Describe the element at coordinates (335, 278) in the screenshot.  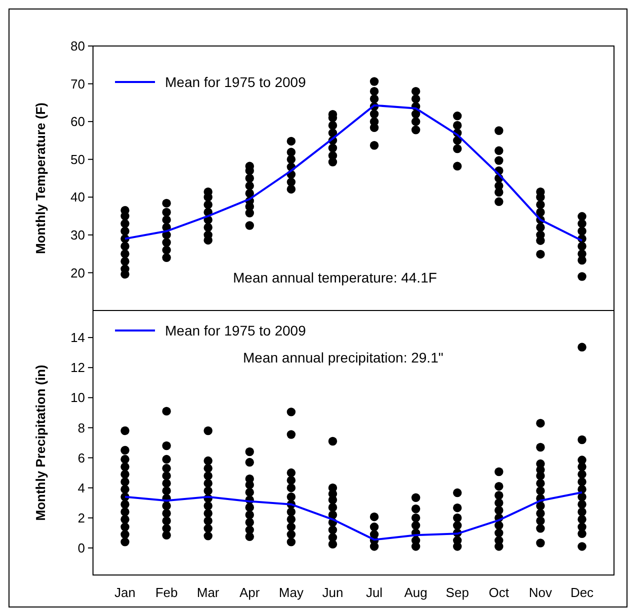
I see `annotation: Mean annual temperature: 44.1F` at that location.